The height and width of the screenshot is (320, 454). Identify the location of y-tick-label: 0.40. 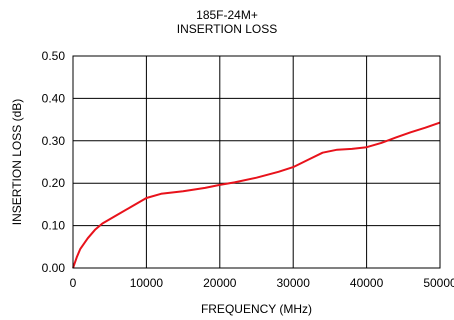
(54, 98).